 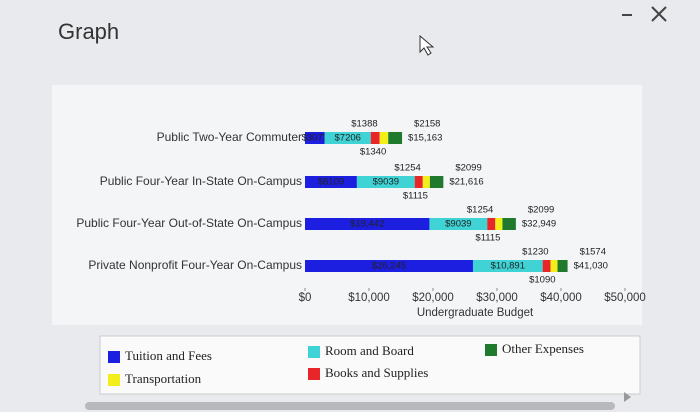 What do you see at coordinates (591, 266) in the screenshot?
I see `total-label: $41,030` at bounding box center [591, 266].